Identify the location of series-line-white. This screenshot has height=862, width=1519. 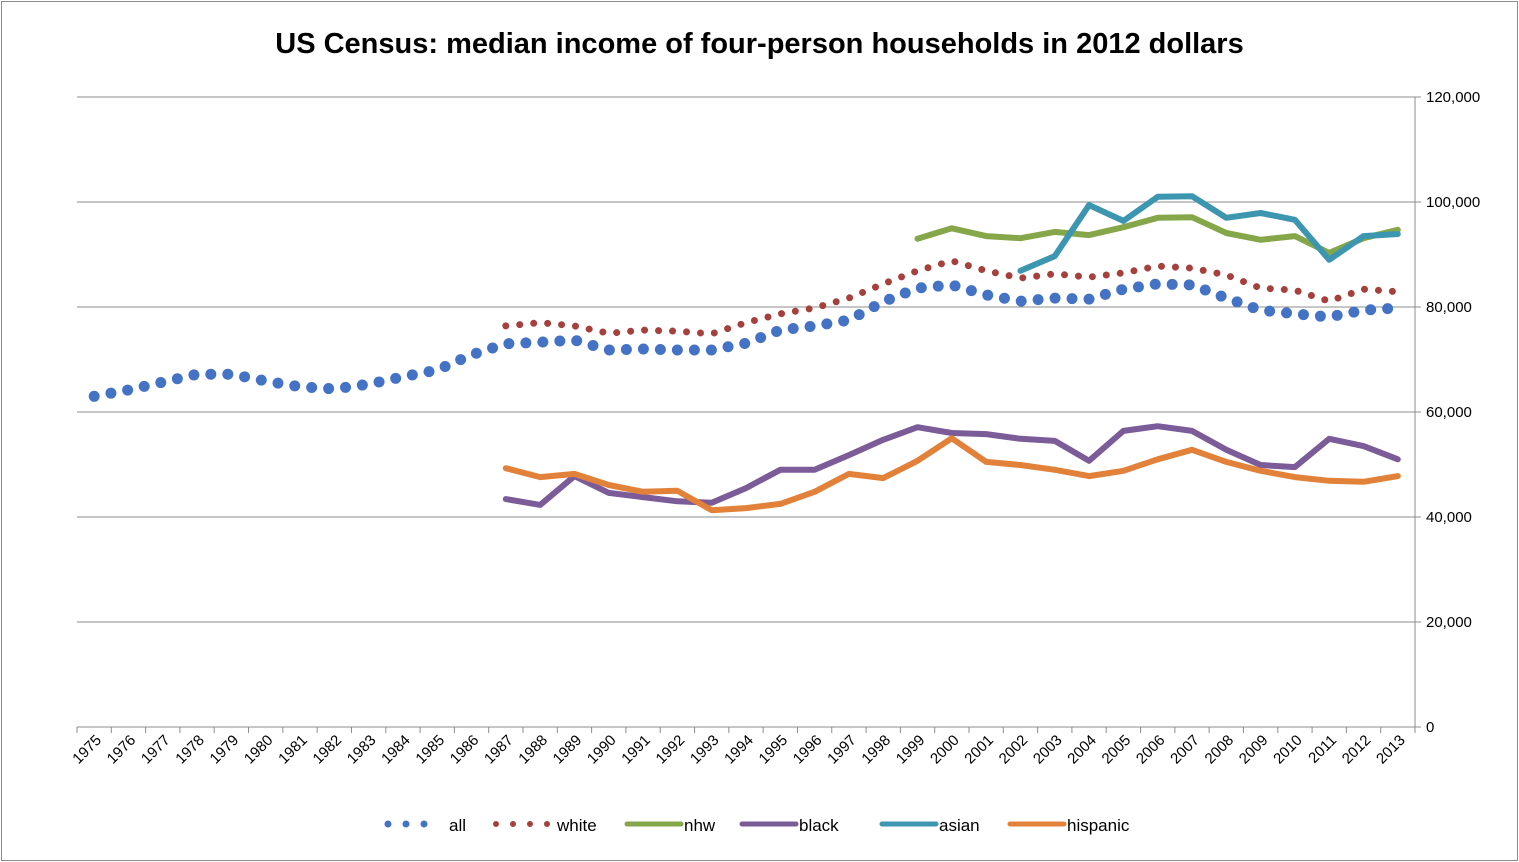
(952, 297).